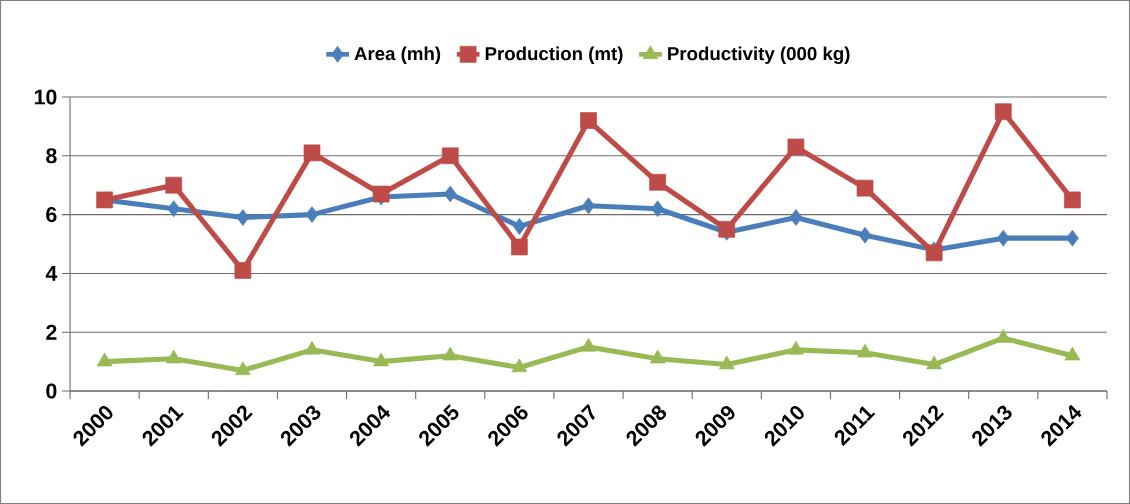 Image resolution: width=1130 pixels, height=504 pixels. Describe the element at coordinates (397, 55) in the screenshot. I see `legend-label: Area (mh)` at that location.